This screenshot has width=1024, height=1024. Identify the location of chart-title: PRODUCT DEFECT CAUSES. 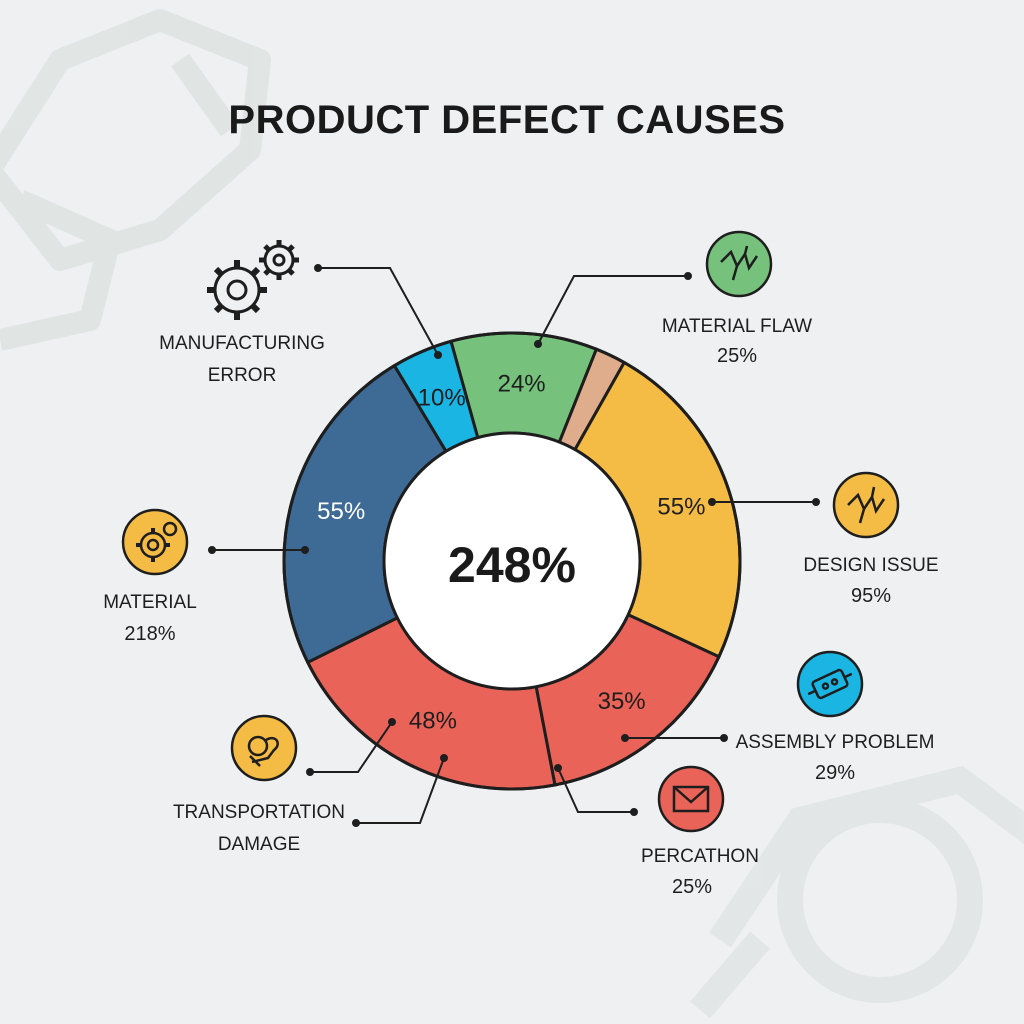
(506, 120).